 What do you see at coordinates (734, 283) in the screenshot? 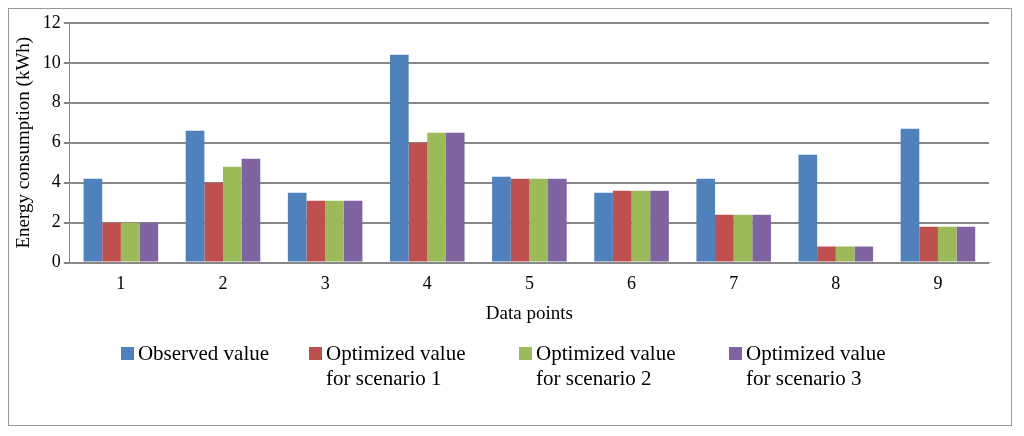
I see `x-tick-label: 7` at bounding box center [734, 283].